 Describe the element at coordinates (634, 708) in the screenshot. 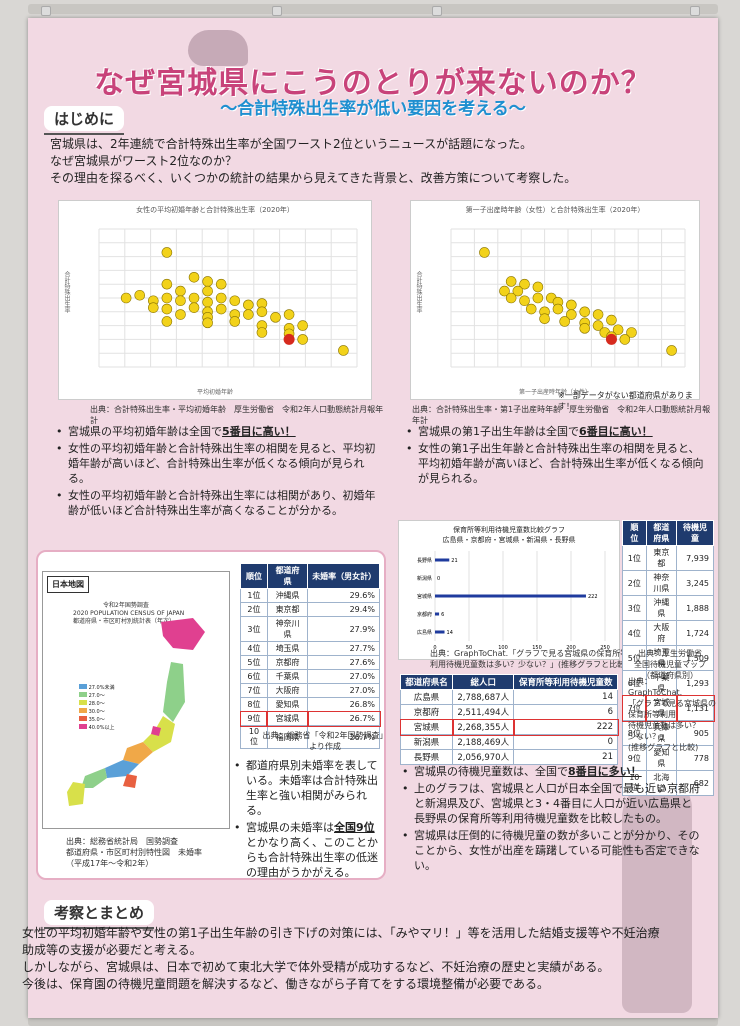

I see `table-cell: 7位` at that location.